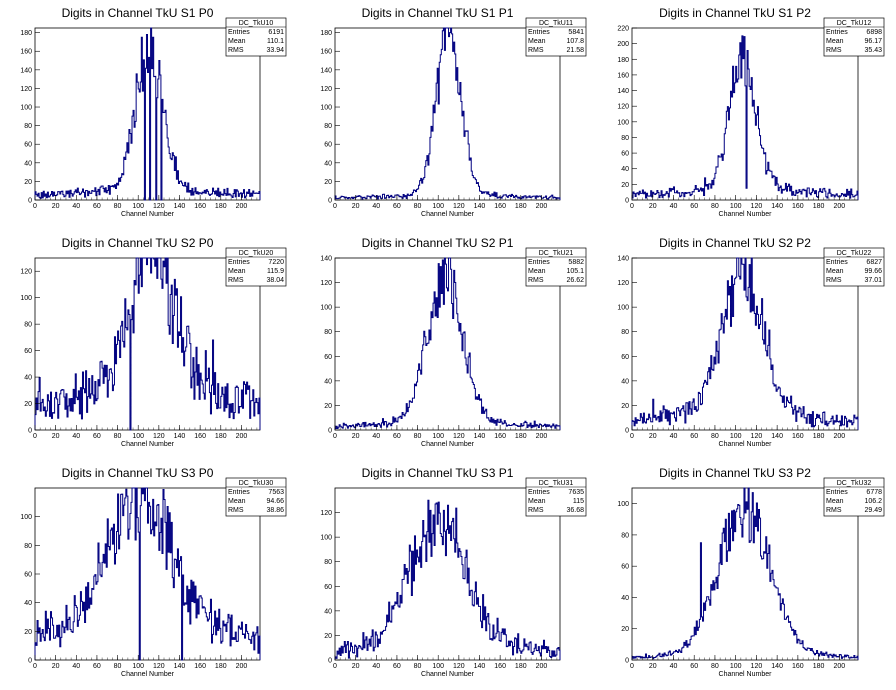  I want to click on x-tick-label: 180, so click(221, 666).